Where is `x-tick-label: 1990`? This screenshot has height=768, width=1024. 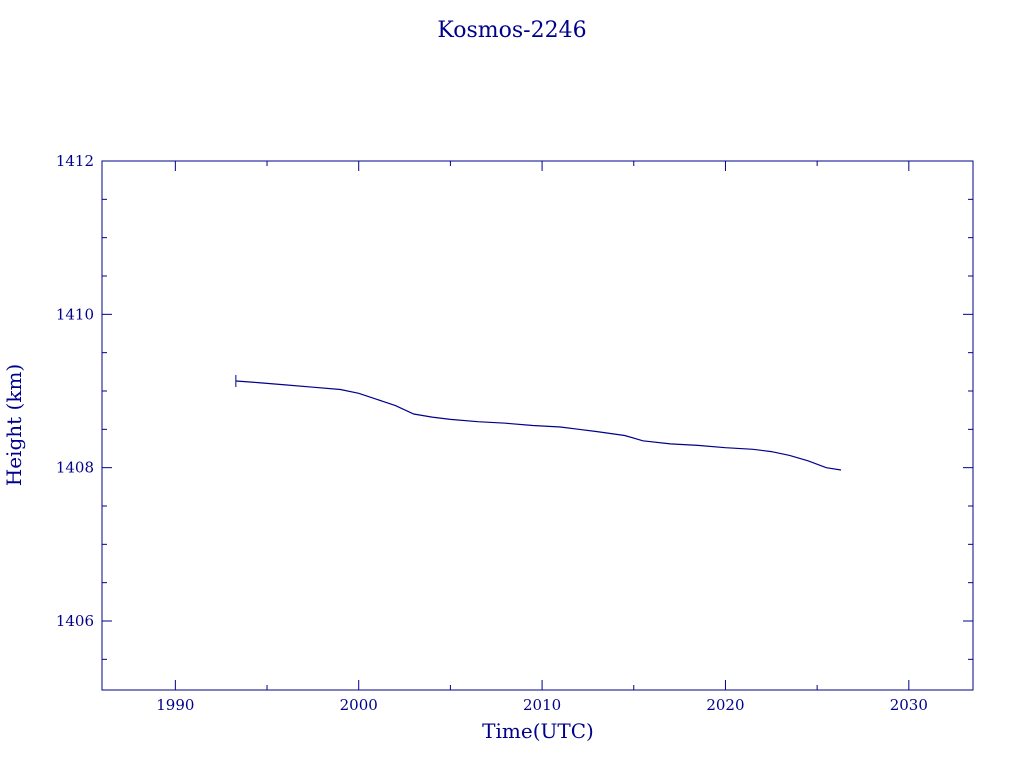
x-tick-label: 1990 is located at coordinates (175, 705).